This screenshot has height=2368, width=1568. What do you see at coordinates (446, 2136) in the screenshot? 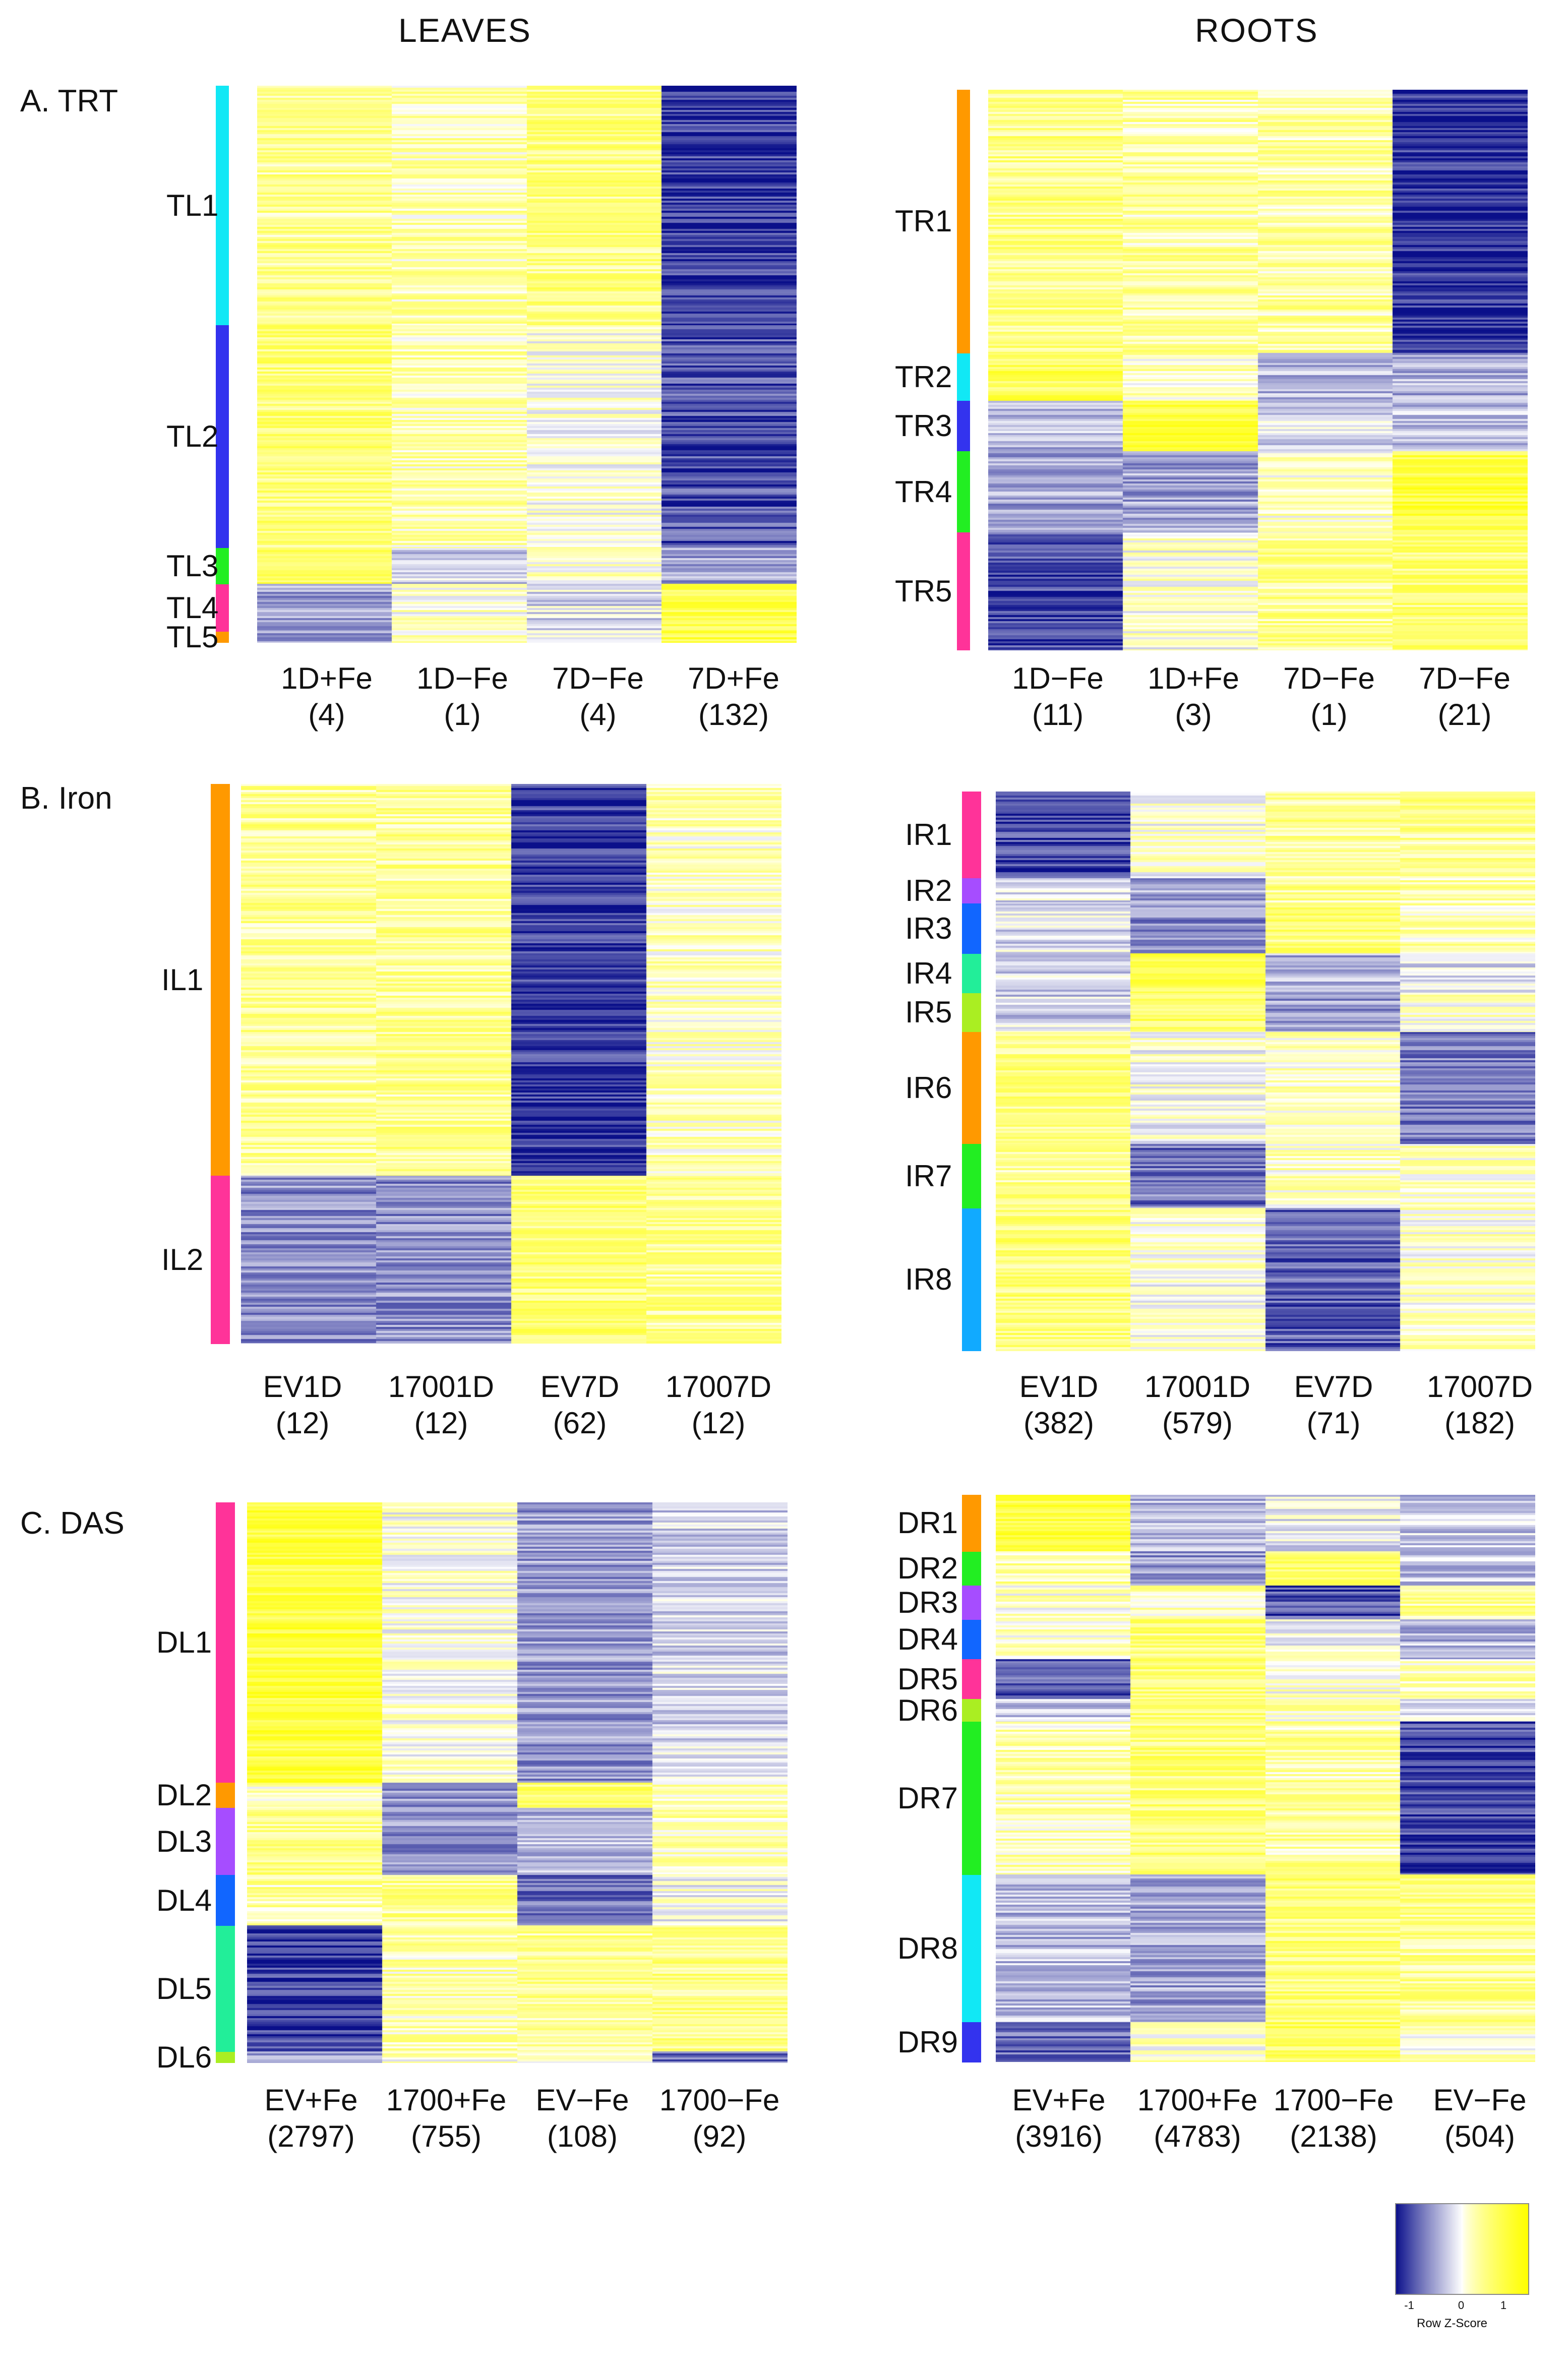
I see `column-count: (755)` at bounding box center [446, 2136].